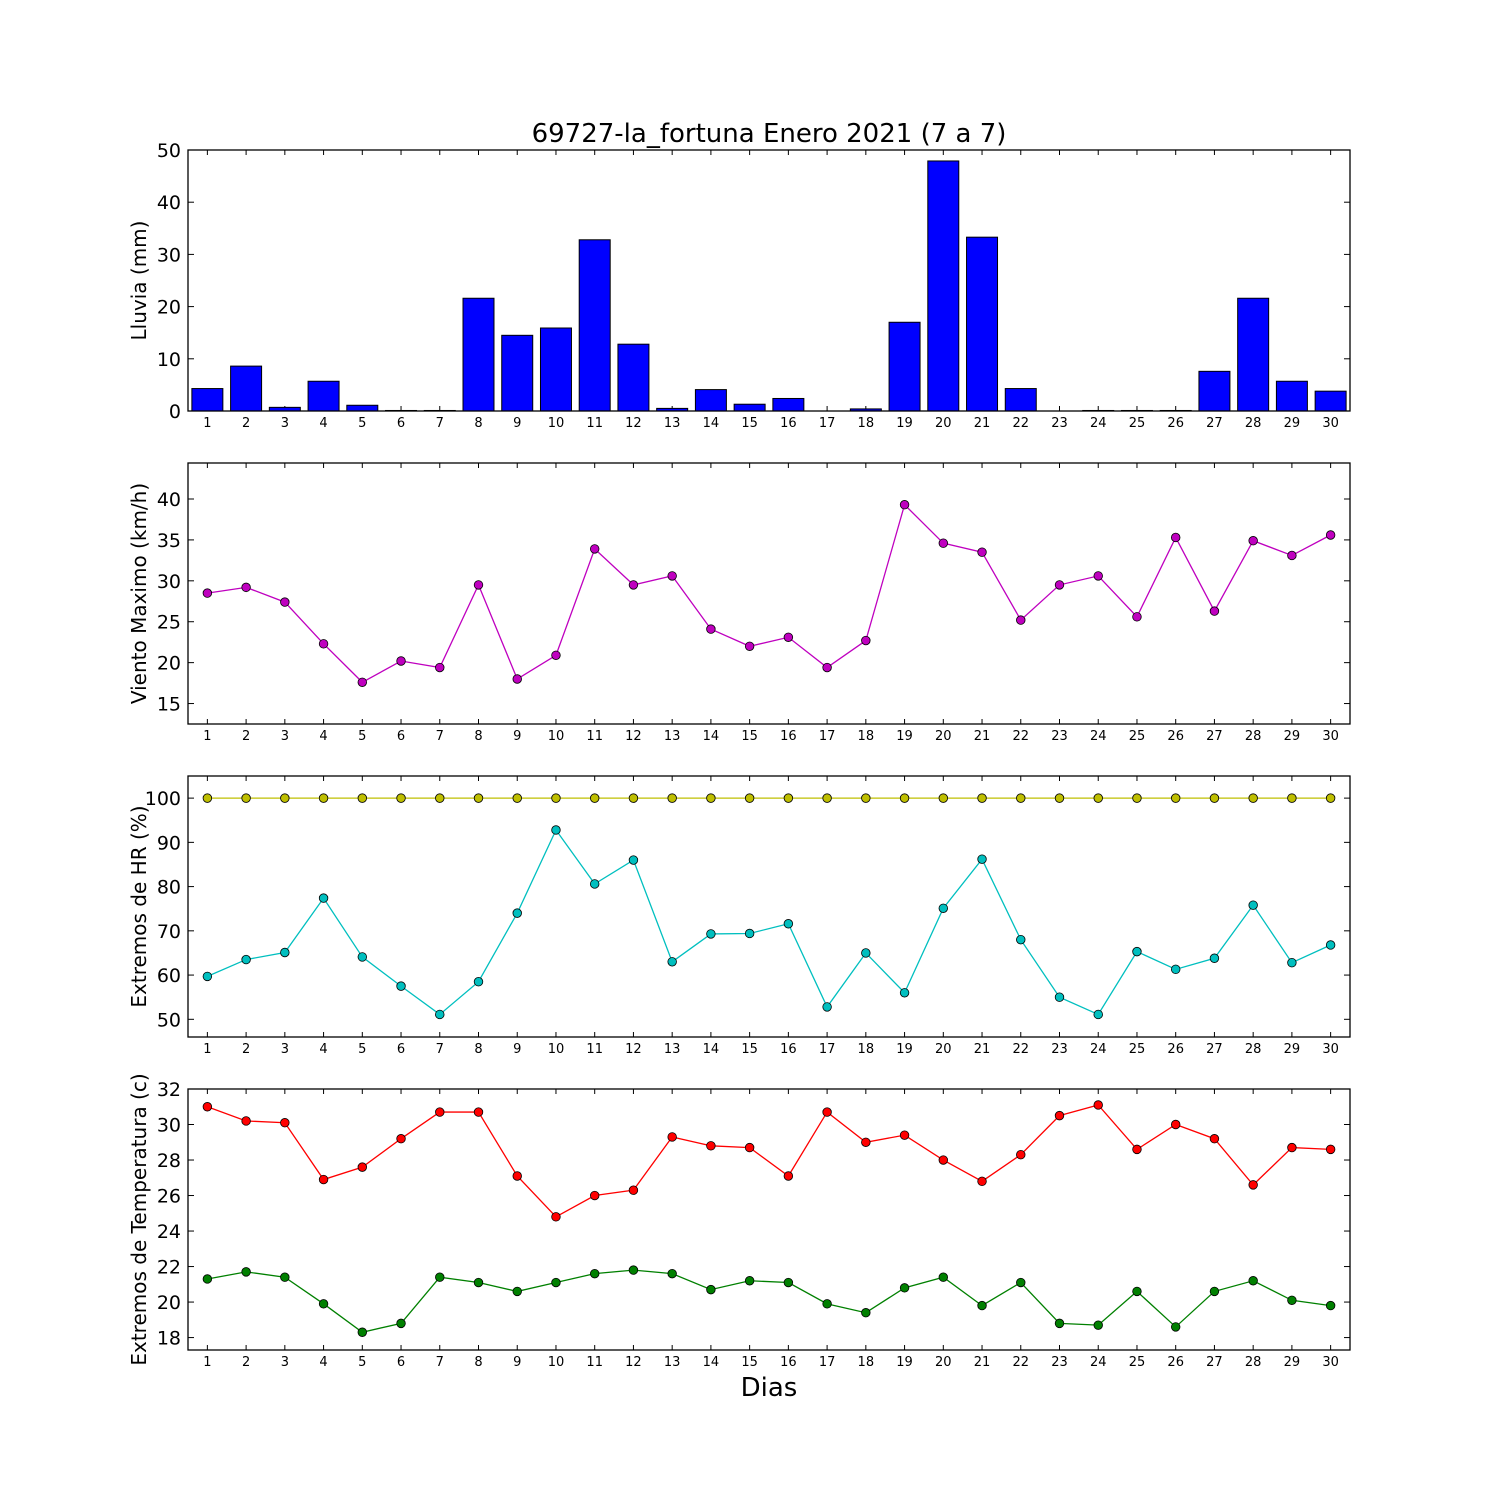 The width and height of the screenshot is (1500, 1500). I want to click on y-tick-label: 26, so click(169, 1197).